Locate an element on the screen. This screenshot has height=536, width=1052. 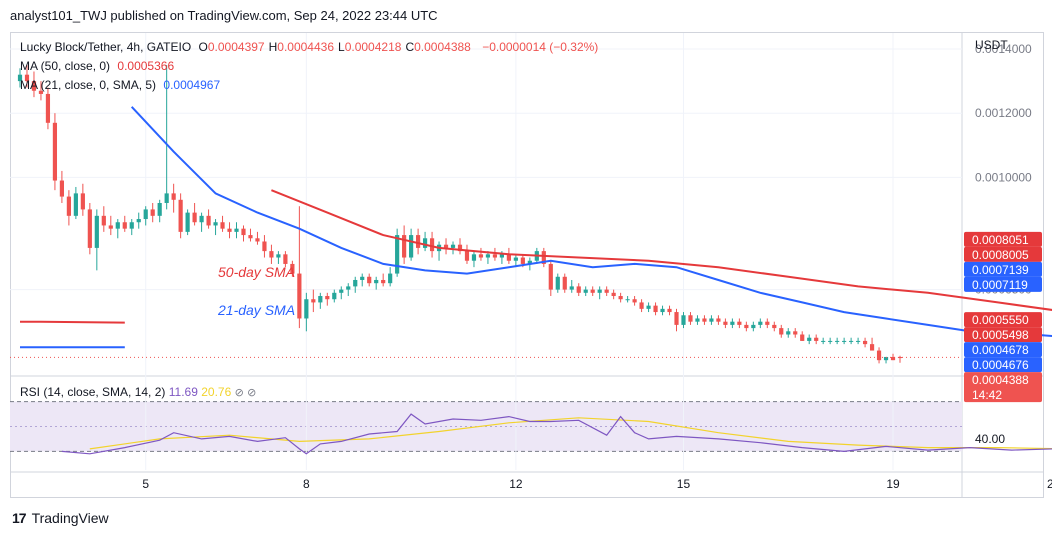
y-tick-label: 0.0014000 is located at coordinates (1003, 49).